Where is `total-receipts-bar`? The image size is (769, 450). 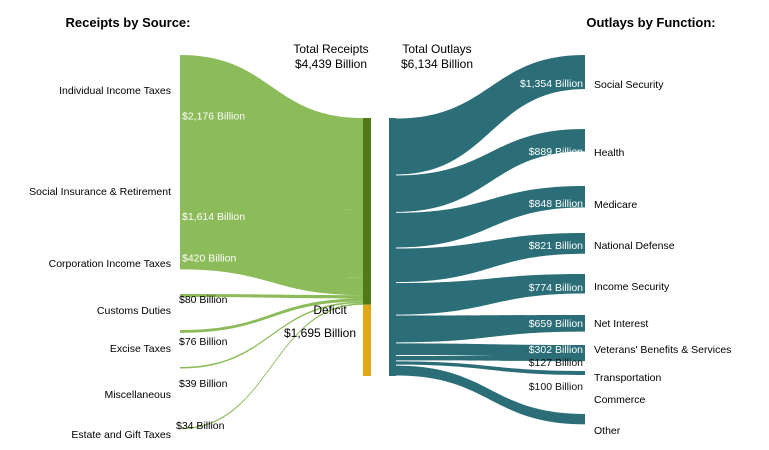 total-receipts-bar is located at coordinates (367, 211).